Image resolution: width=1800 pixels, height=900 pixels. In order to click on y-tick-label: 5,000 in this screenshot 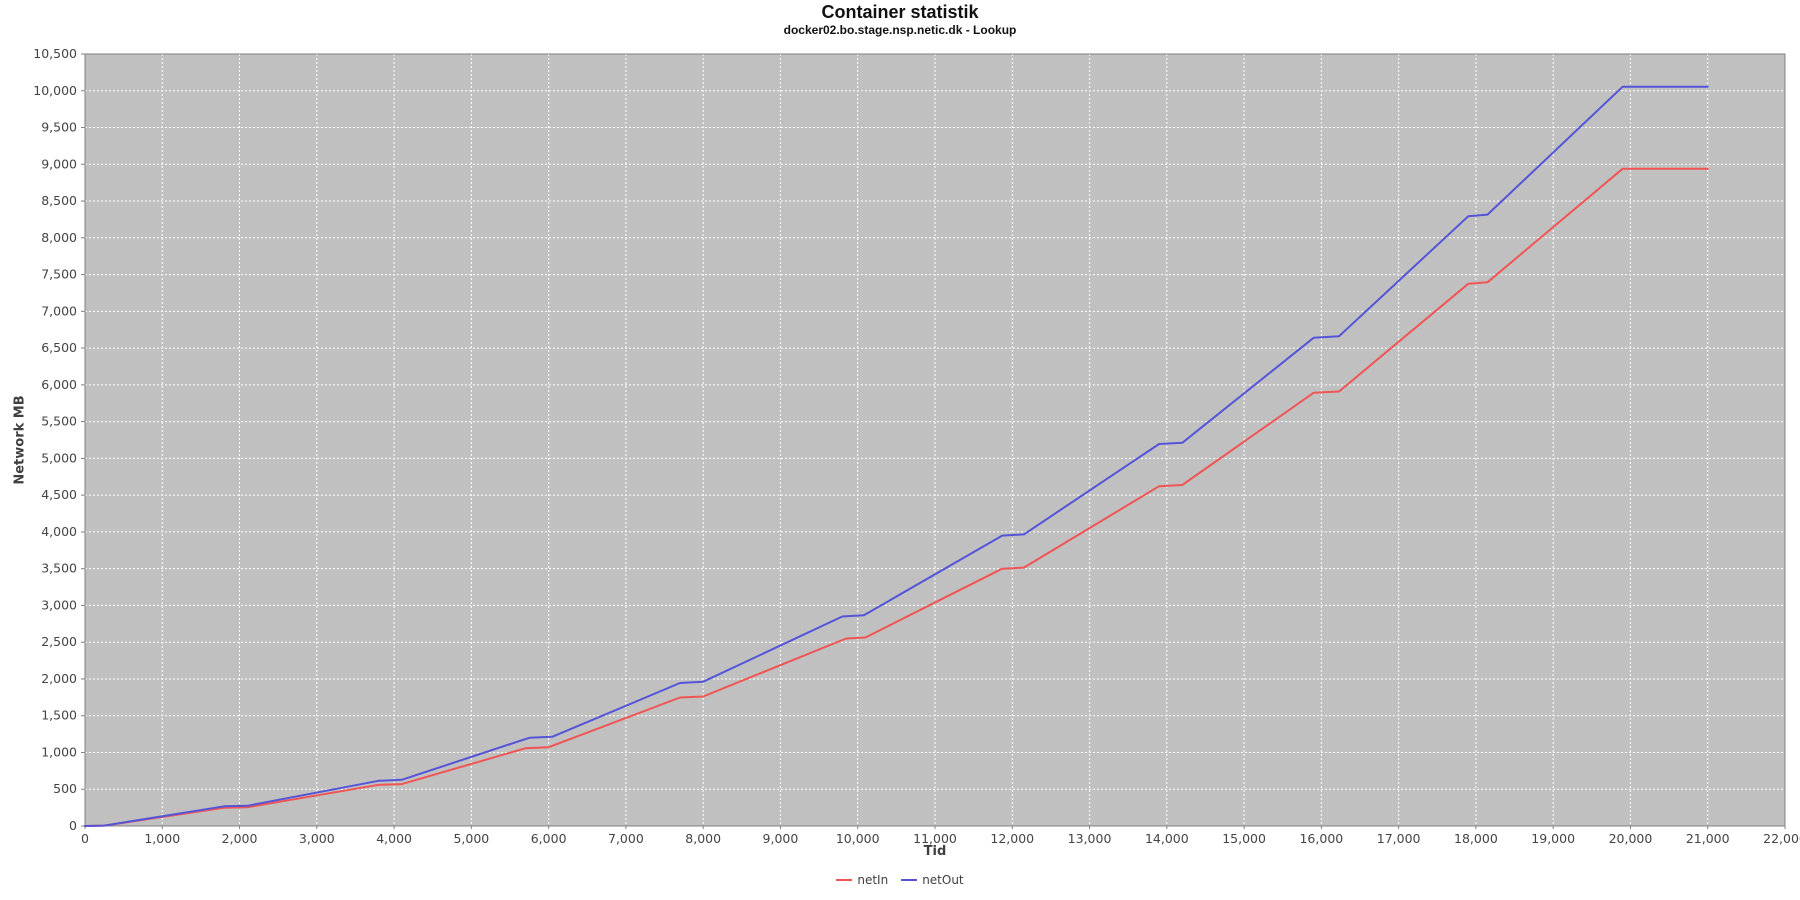, I will do `click(59, 457)`.